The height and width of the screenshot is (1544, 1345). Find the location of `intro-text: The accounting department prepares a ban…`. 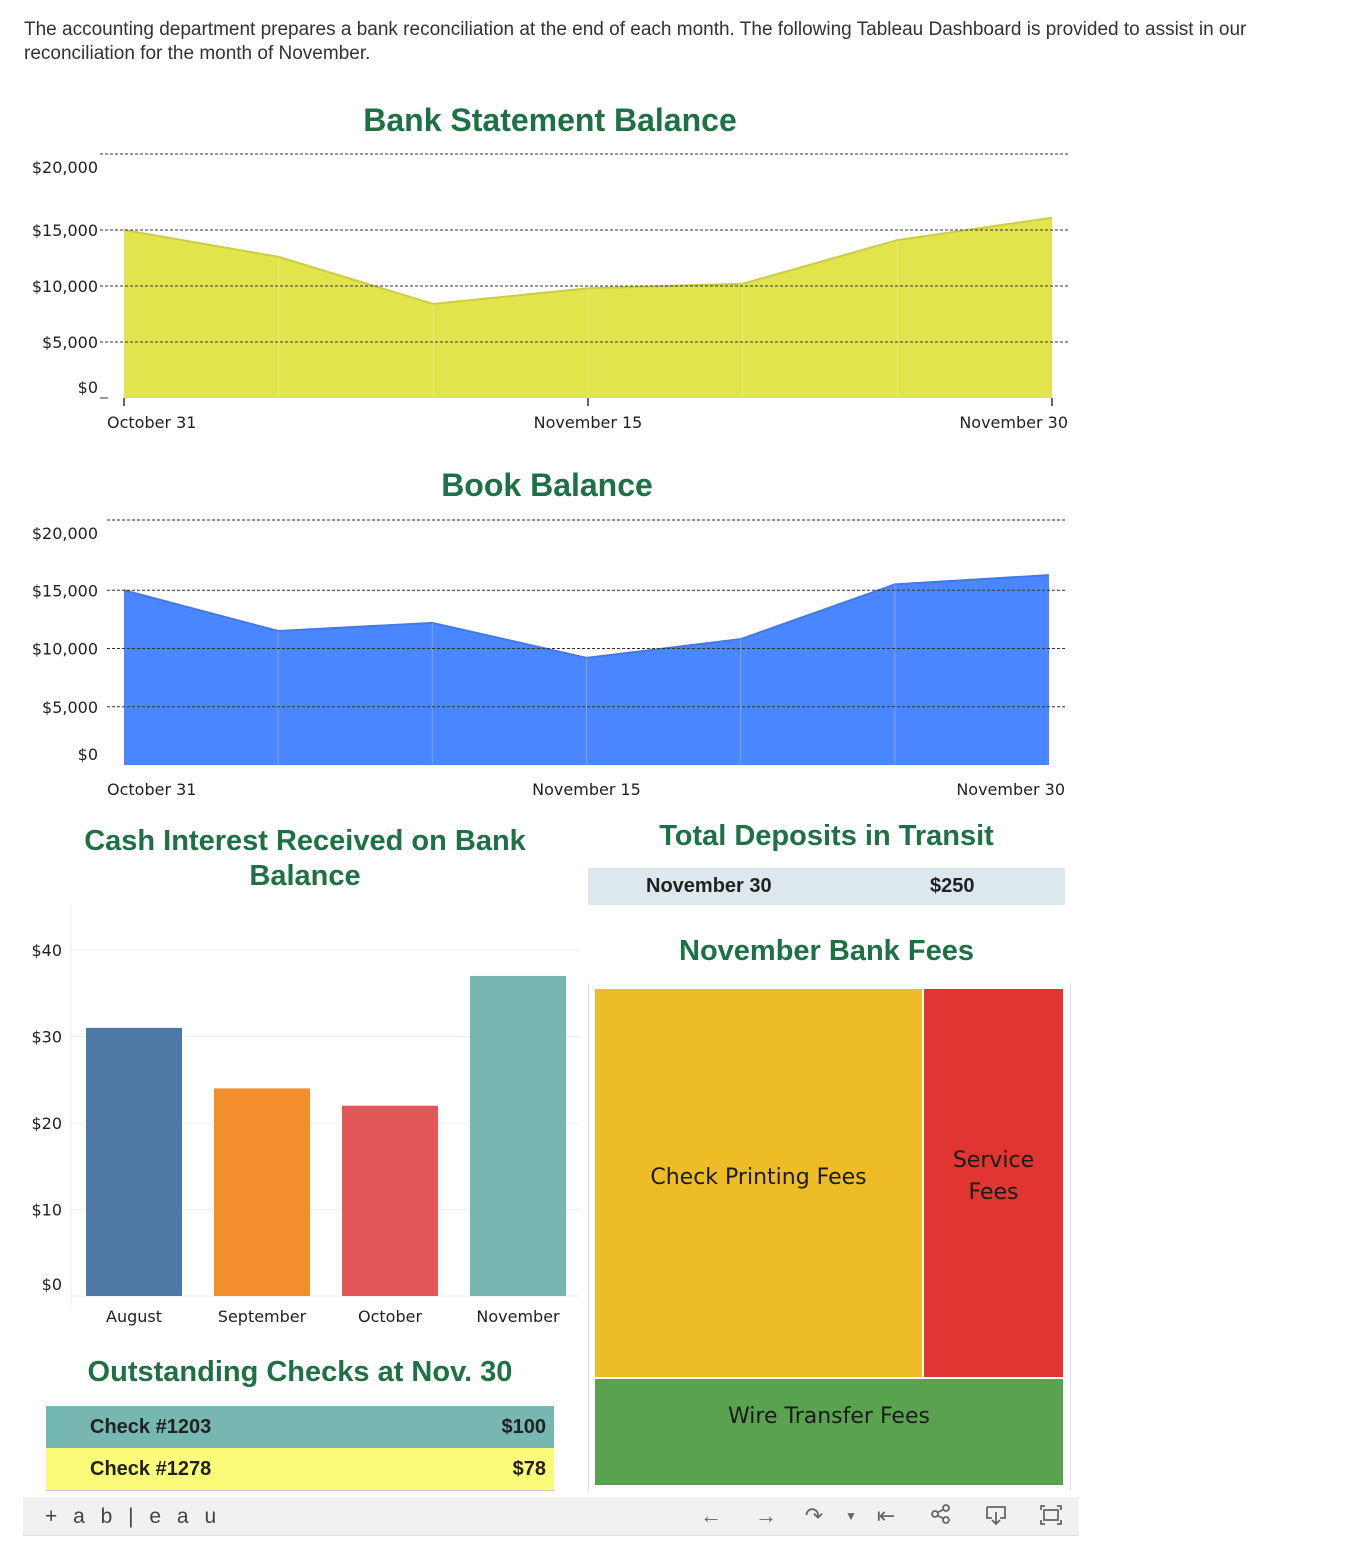

intro-text: The accounting department prepares a ban… is located at coordinates (635, 41).